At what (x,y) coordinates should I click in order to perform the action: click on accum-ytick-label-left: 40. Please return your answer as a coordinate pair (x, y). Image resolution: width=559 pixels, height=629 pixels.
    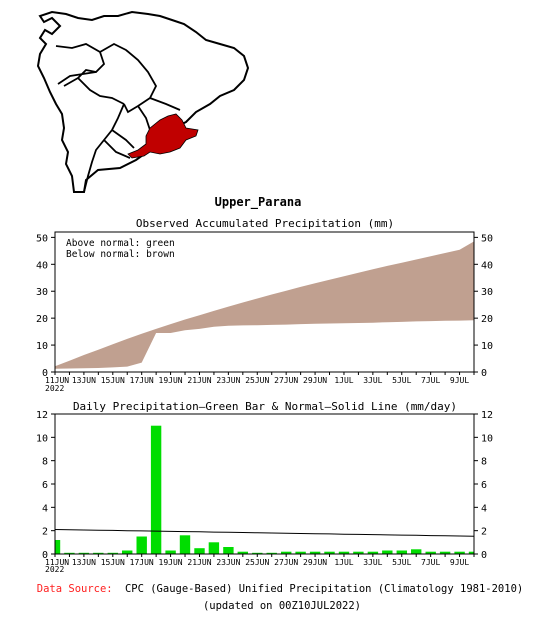
    Looking at the image, I should click on (42, 265).